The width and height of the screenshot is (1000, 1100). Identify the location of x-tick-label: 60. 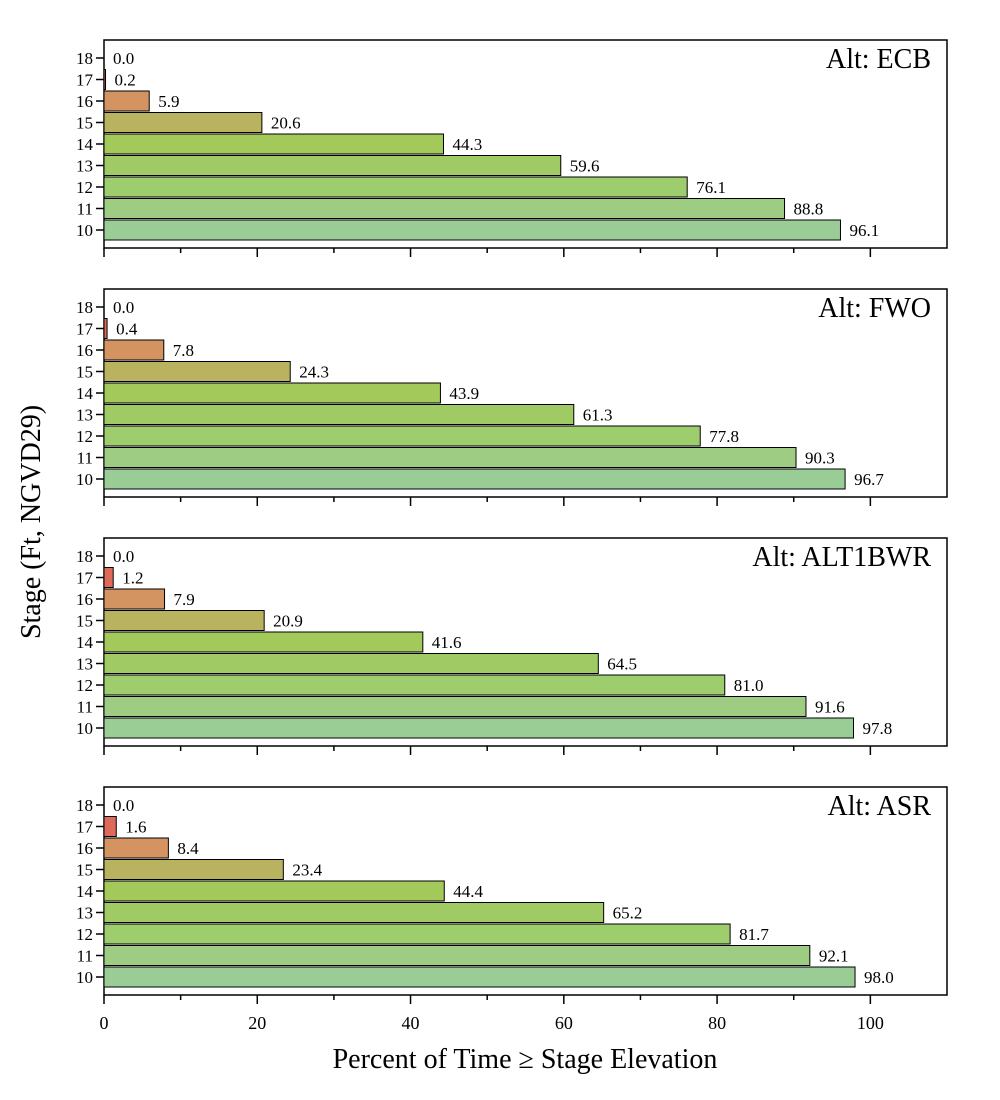
(564, 1023).